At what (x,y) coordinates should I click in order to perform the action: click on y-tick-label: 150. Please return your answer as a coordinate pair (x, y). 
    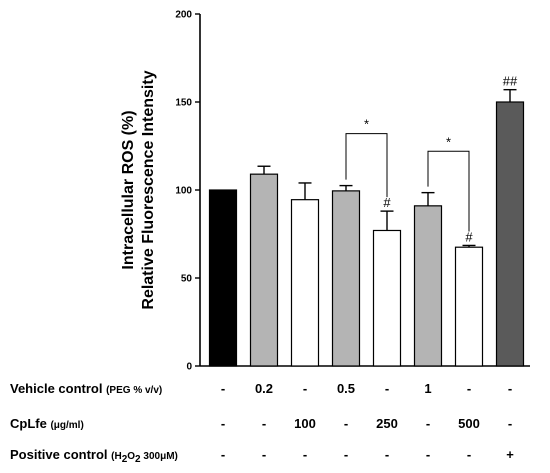
    Looking at the image, I should click on (183, 103).